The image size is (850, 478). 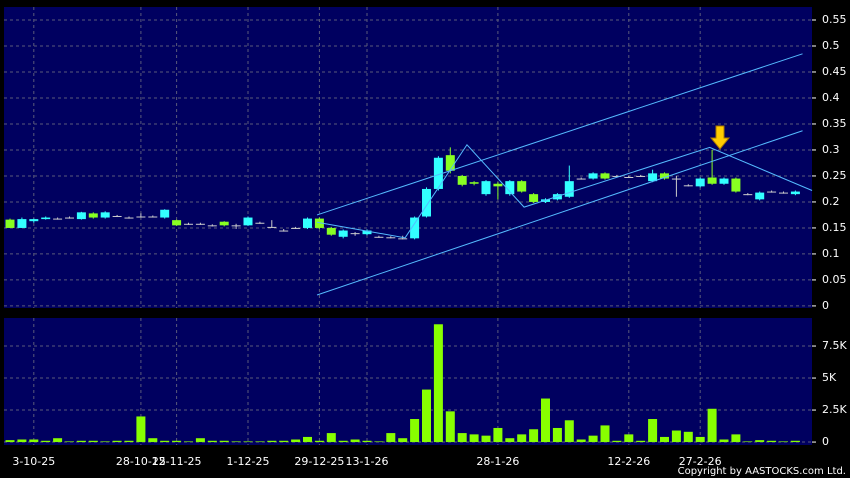 I want to click on x-tick-label: 12-2-26, so click(x=628, y=461).